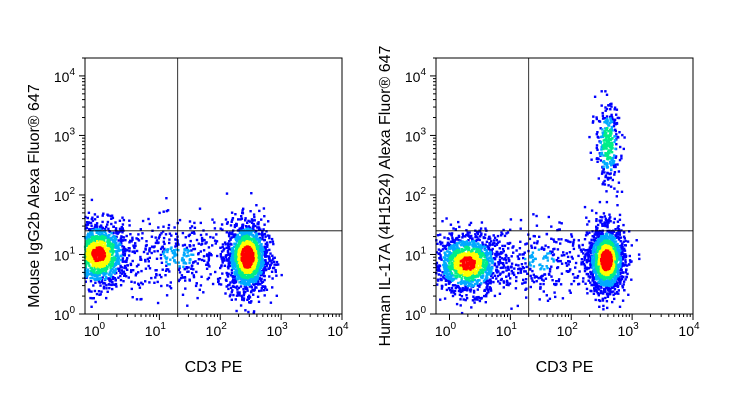  What do you see at coordinates (34, 196) in the screenshot?
I see `y-axis-label-left: Mouse IgG2b Alexa Fluor® 647` at bounding box center [34, 196].